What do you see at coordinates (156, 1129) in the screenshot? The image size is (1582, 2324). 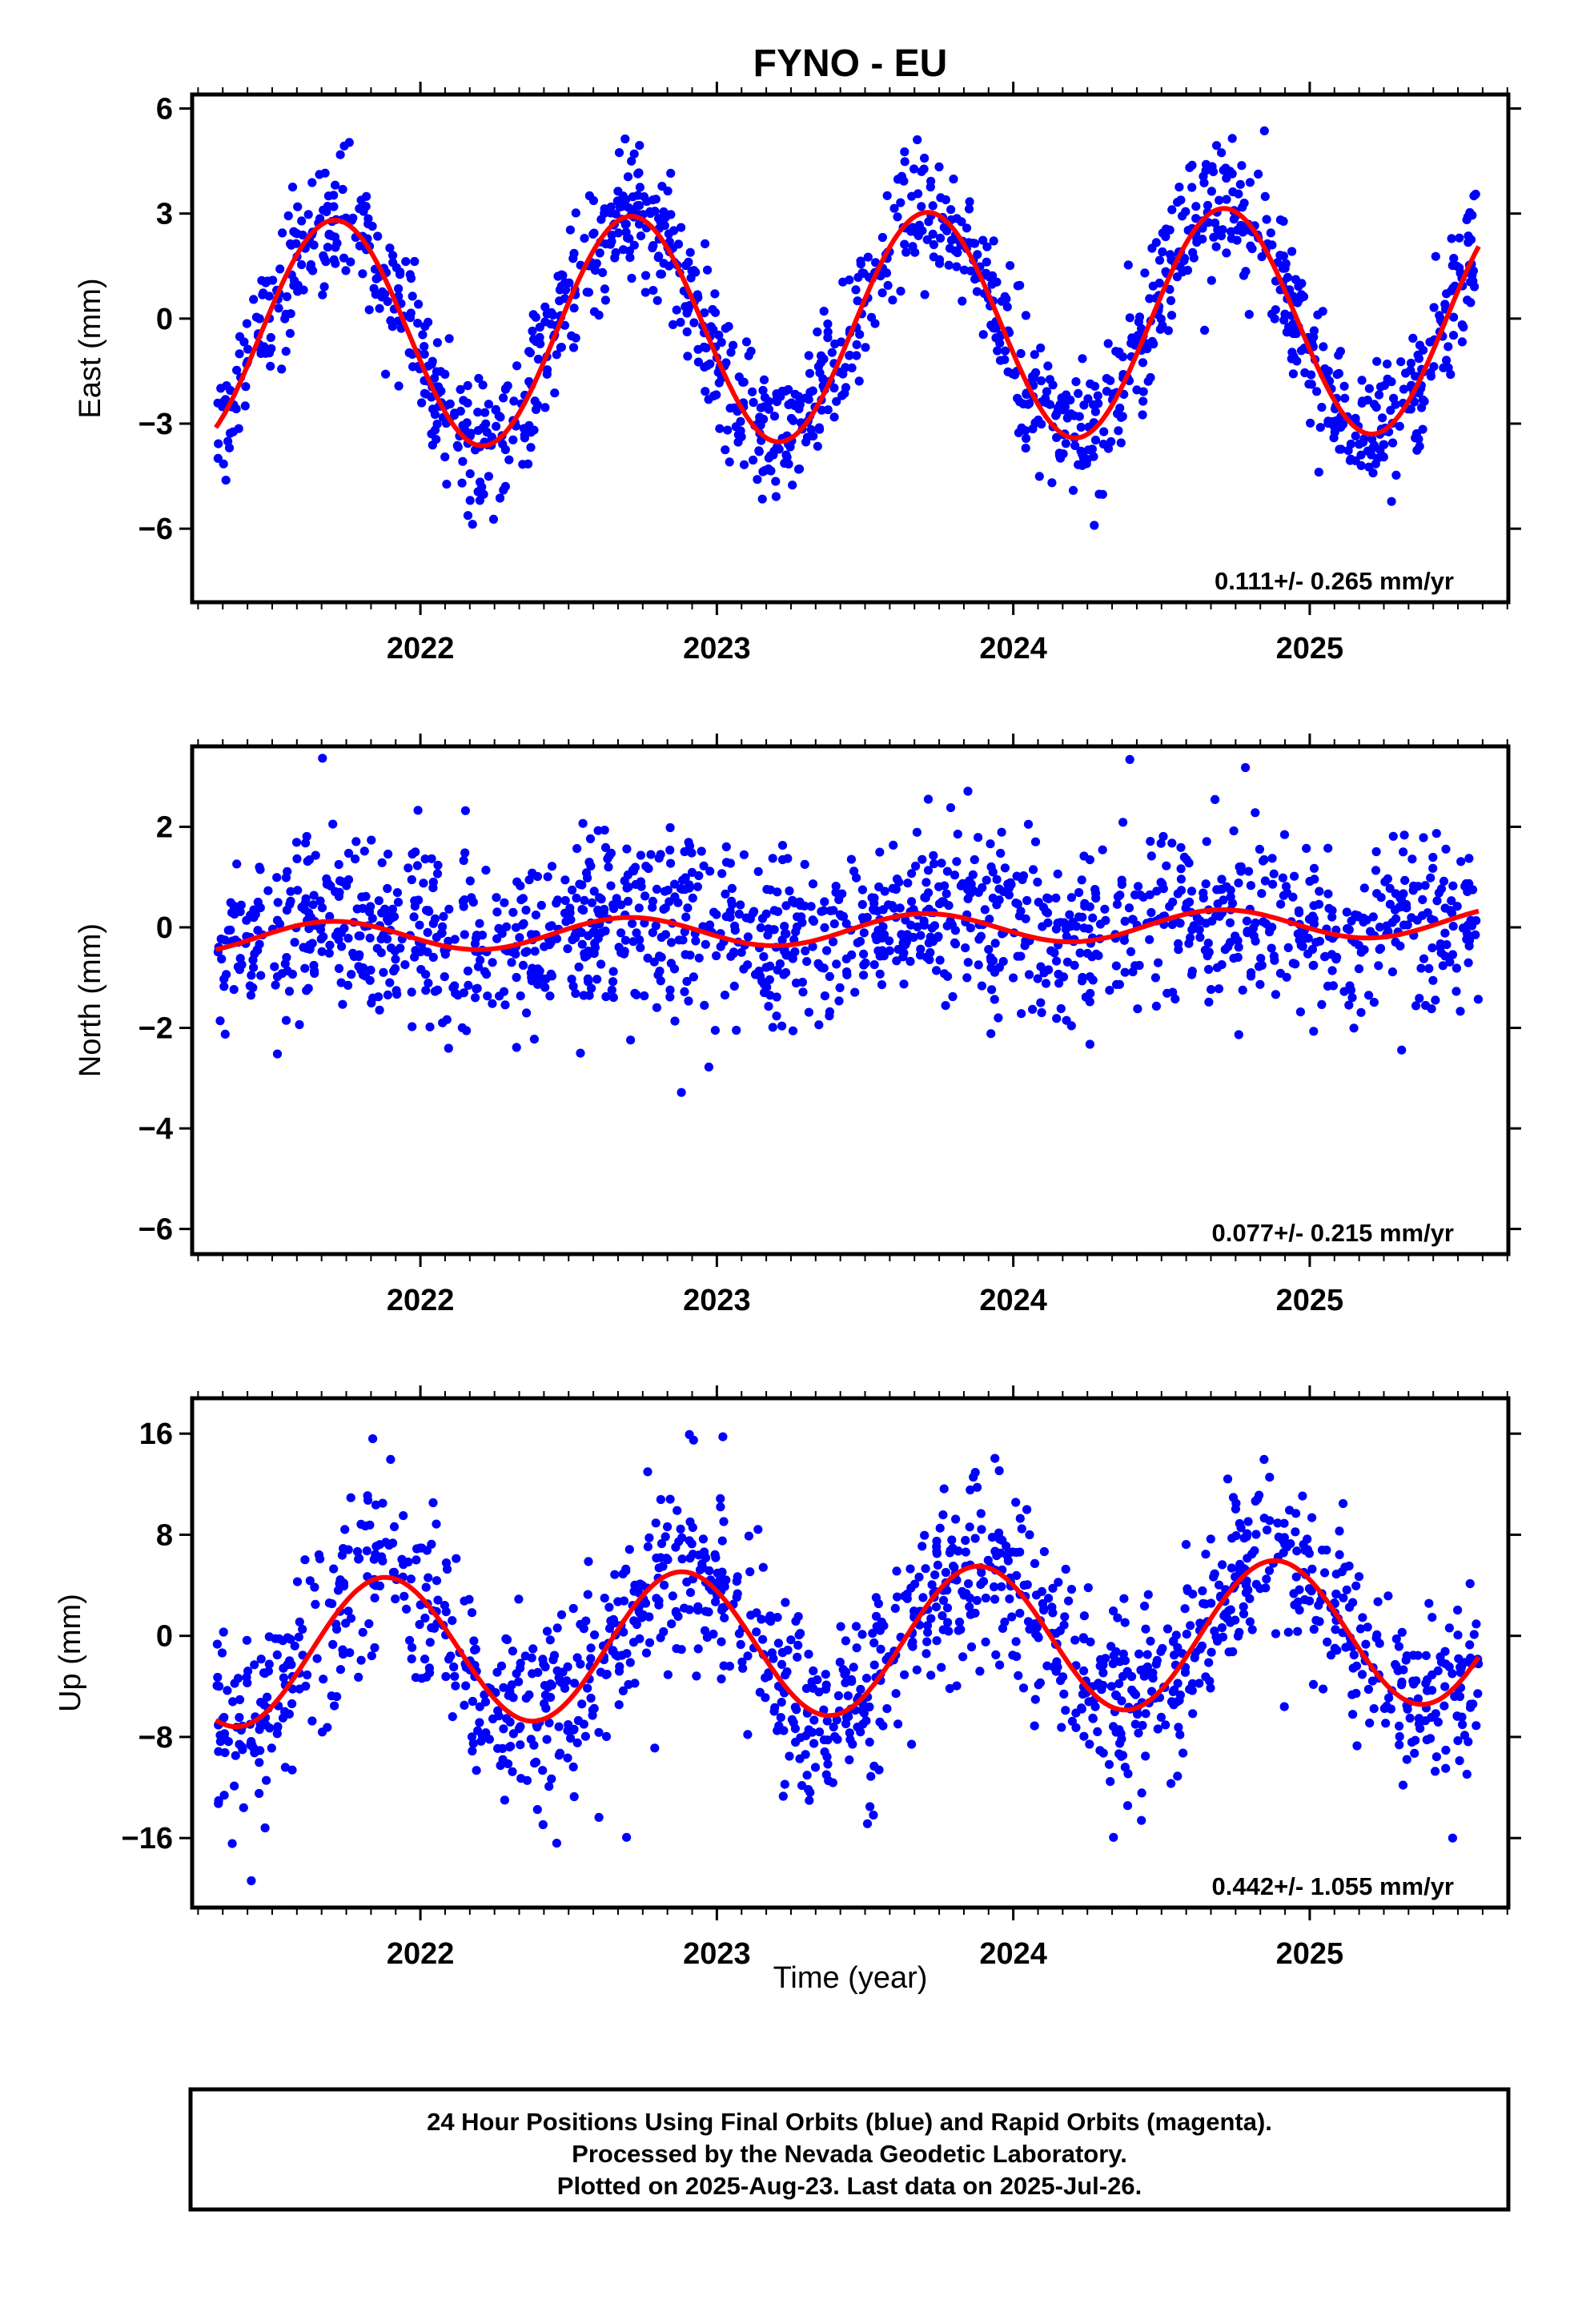 I see `y-tick-label: −4` at bounding box center [156, 1129].